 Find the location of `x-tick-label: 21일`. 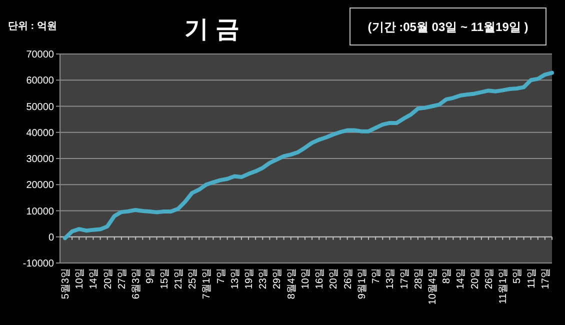

x-tick-label: 21일 is located at coordinates (178, 279).